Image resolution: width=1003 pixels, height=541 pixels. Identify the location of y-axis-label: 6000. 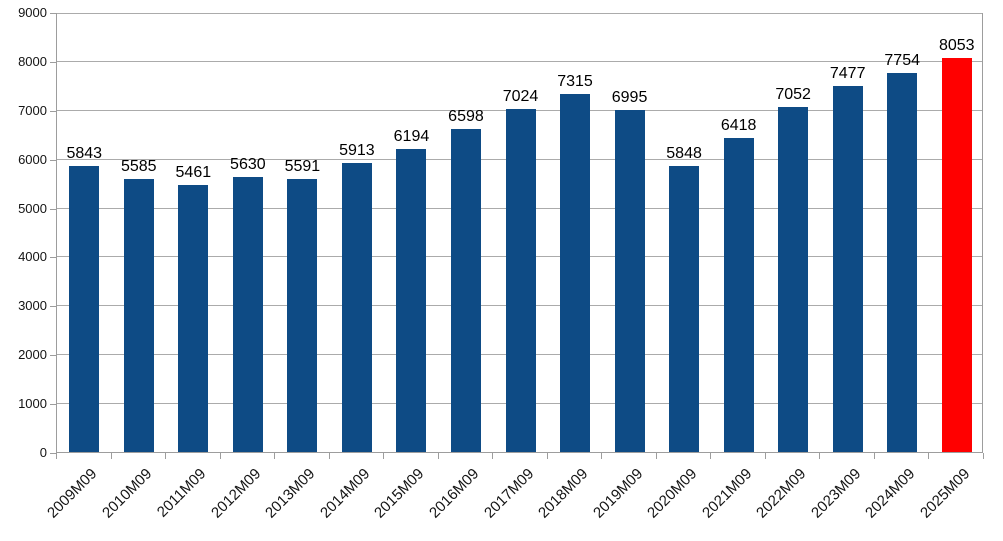
(32, 159).